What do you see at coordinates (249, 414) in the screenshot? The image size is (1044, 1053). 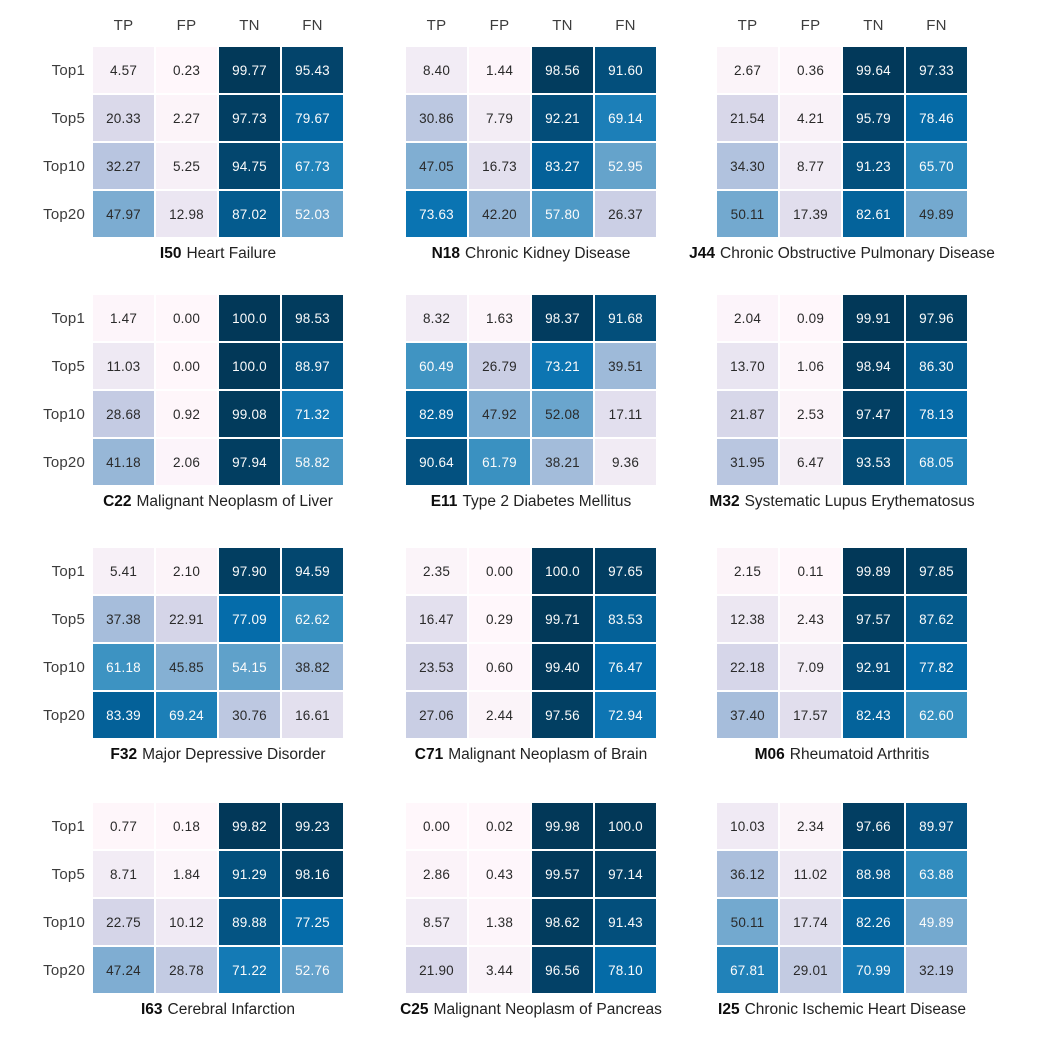 I see `heatmap-cell-c22-top10-tn: 99.08` at bounding box center [249, 414].